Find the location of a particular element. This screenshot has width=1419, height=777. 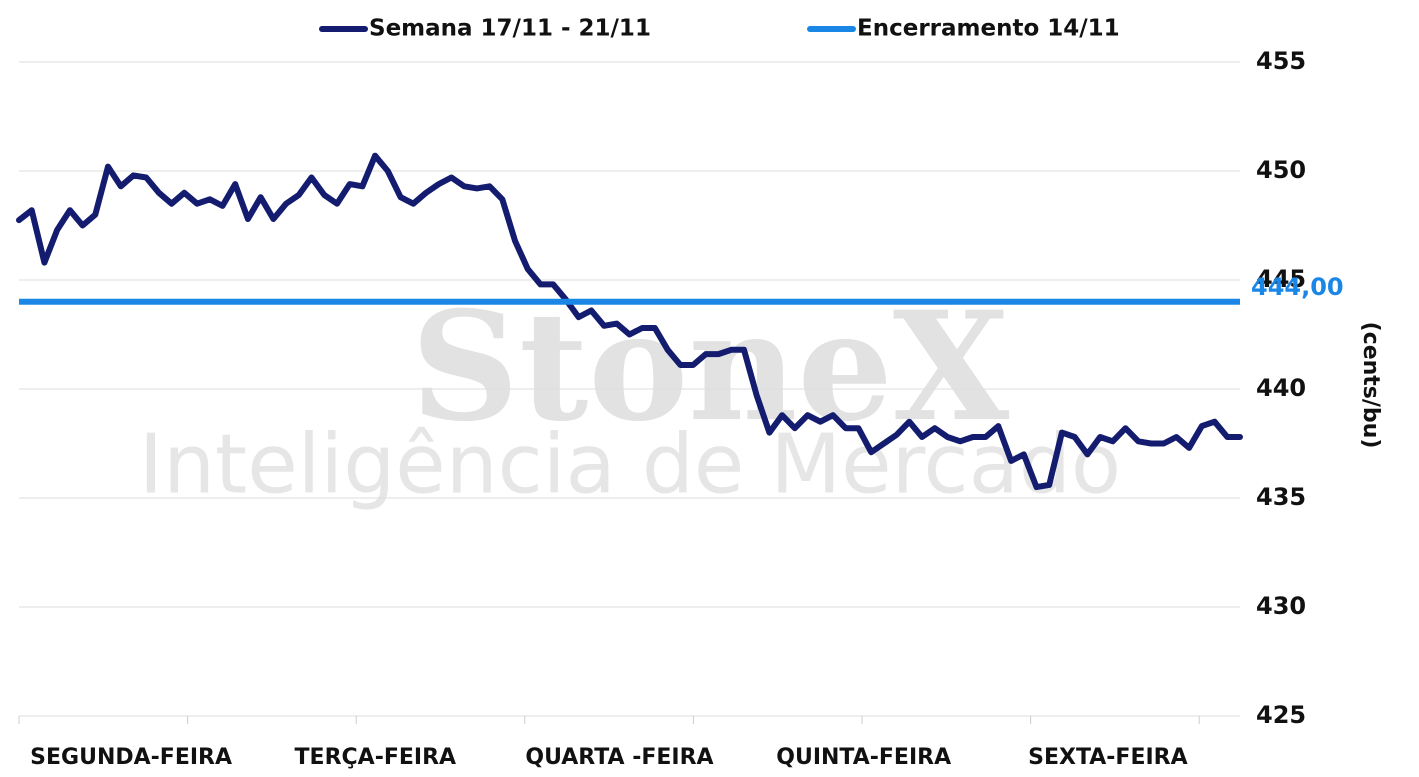

y-tick-label: 430 is located at coordinates (1281, 606).